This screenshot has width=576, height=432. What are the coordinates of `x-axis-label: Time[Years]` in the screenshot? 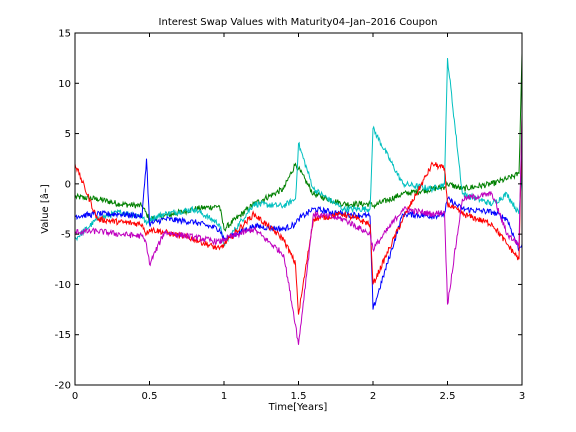 It's located at (298, 407).